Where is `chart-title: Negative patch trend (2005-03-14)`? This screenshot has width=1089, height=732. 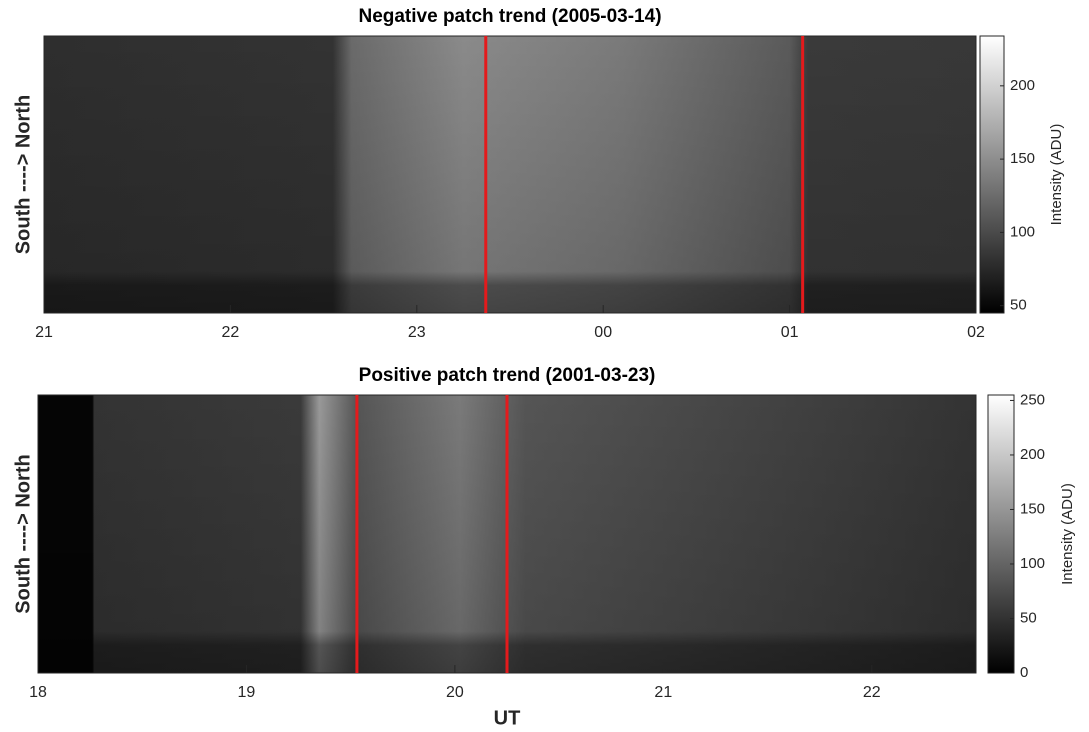 chart-title: Negative patch trend (2005-03-14) is located at coordinates (509, 16).